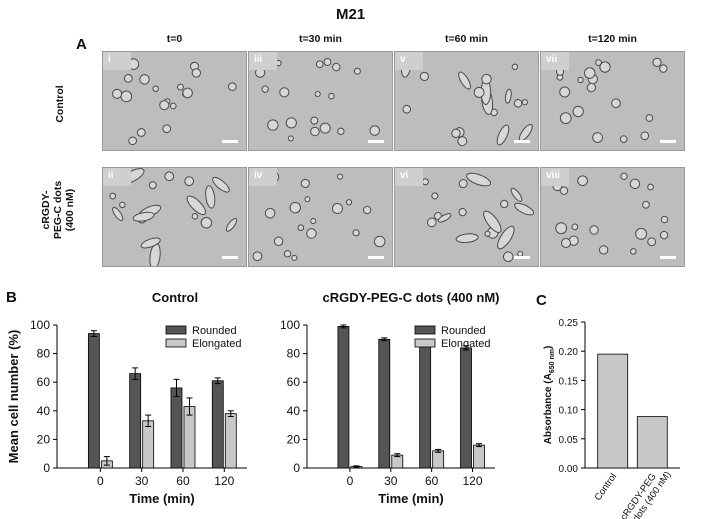  Describe the element at coordinates (290, 325) in the screenshot. I see `chart2-y-tick-label: 100` at that location.